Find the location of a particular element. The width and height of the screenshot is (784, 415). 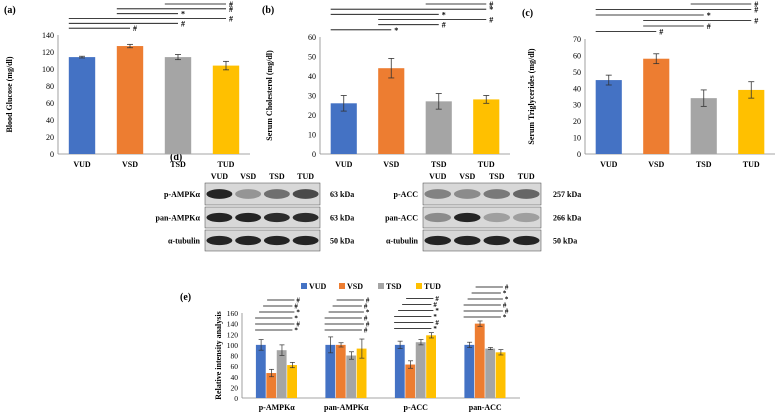

x-tick-label: TSD is located at coordinates (178, 164).